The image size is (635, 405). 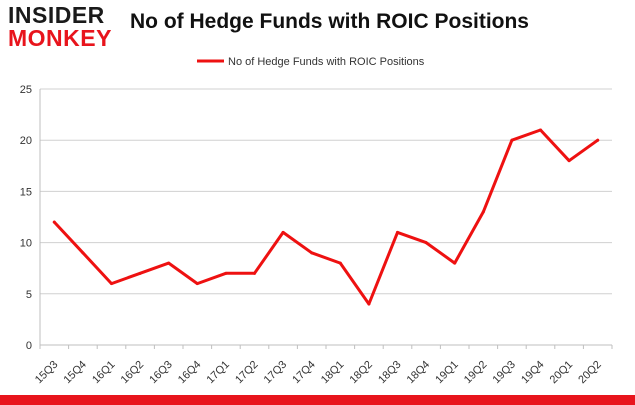 What do you see at coordinates (29, 346) in the screenshot?
I see `y-tick-label: 0` at bounding box center [29, 346].